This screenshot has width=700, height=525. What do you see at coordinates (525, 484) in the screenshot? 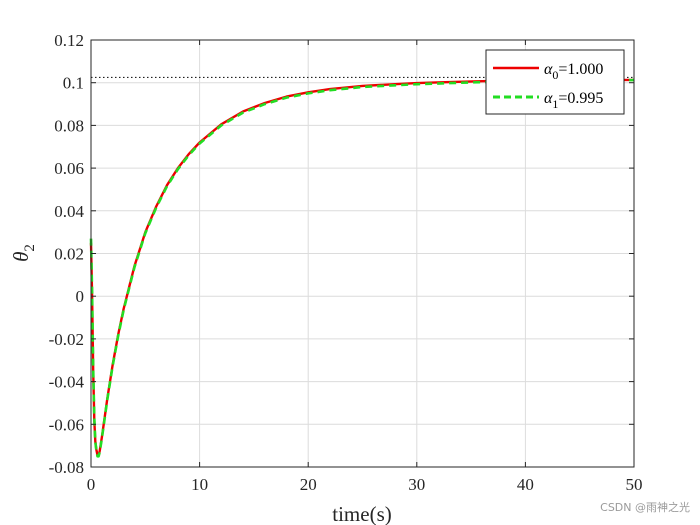
I see `x-tick-label: 40` at bounding box center [525, 484].